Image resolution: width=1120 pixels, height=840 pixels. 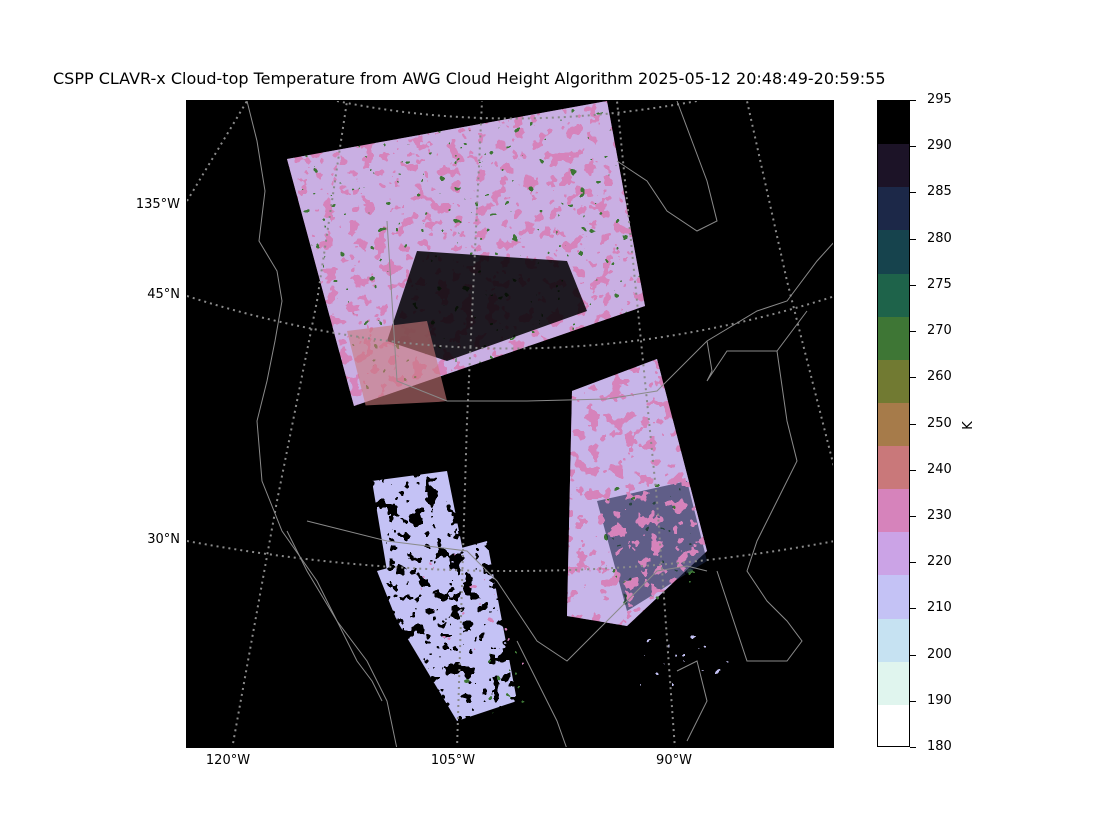 What do you see at coordinates (939, 238) in the screenshot?
I see `colorbar-tick-label: 280` at bounding box center [939, 238].